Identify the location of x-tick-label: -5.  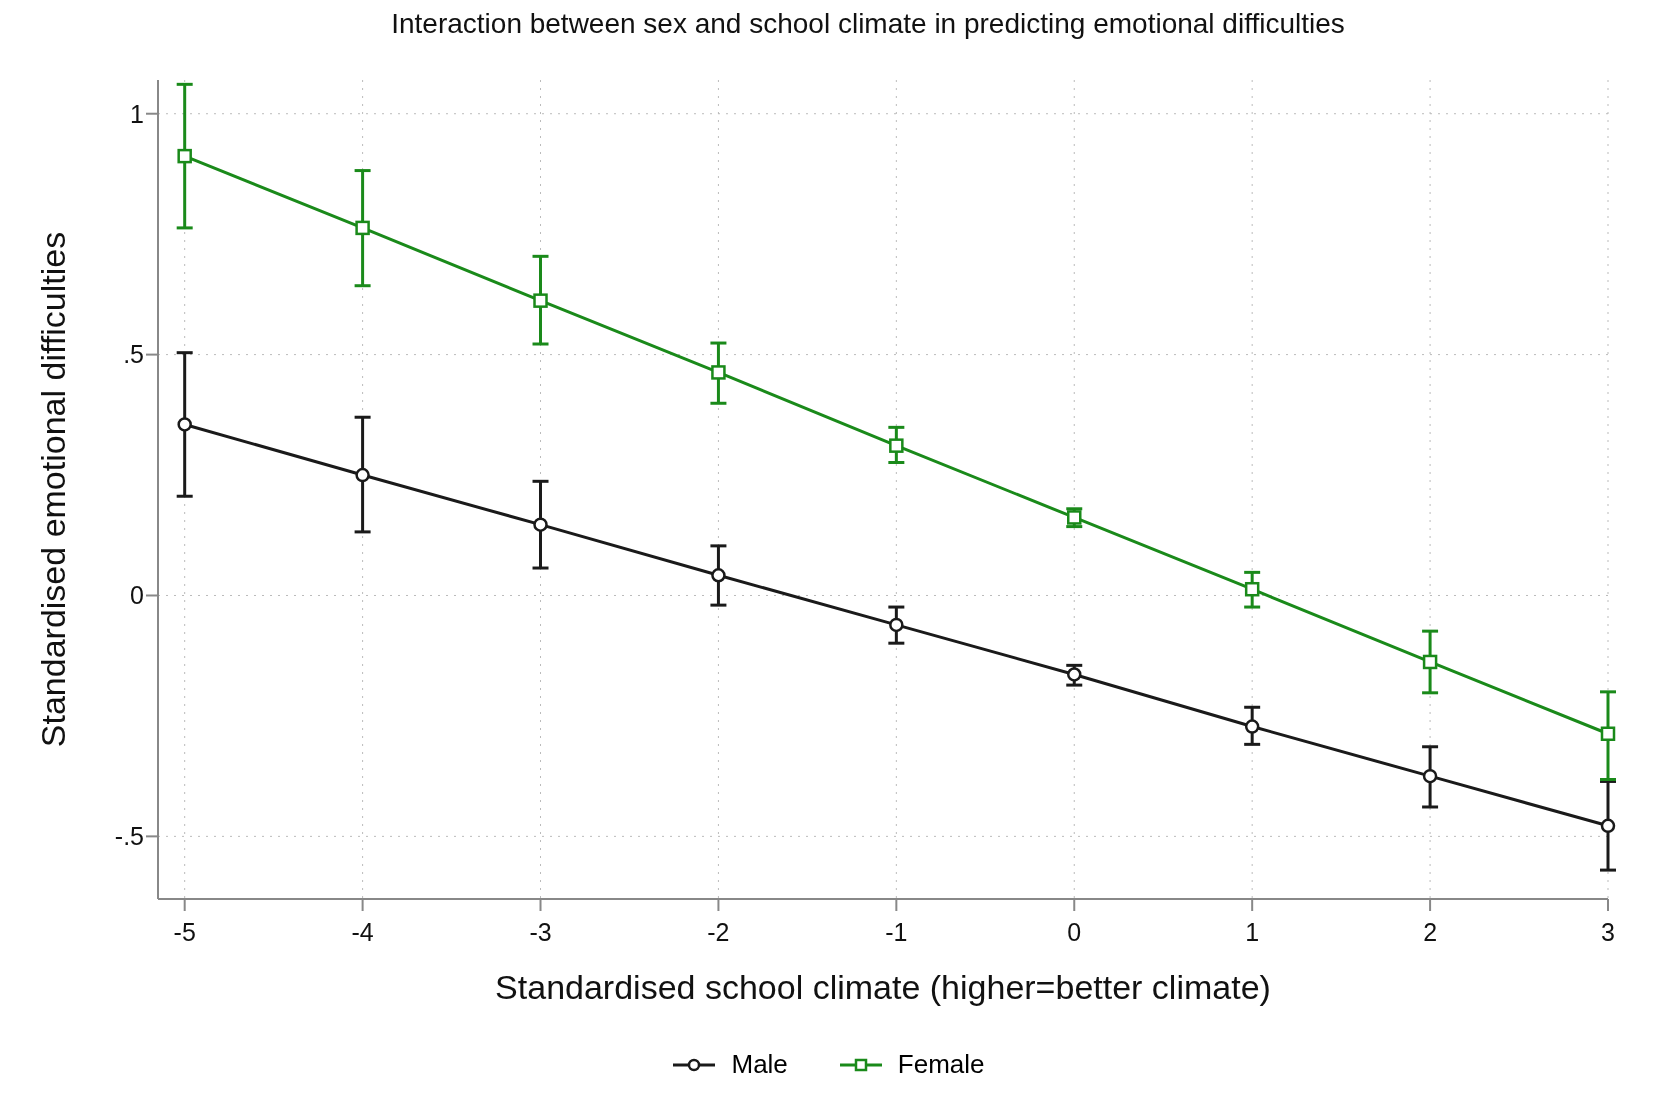
(184, 931).